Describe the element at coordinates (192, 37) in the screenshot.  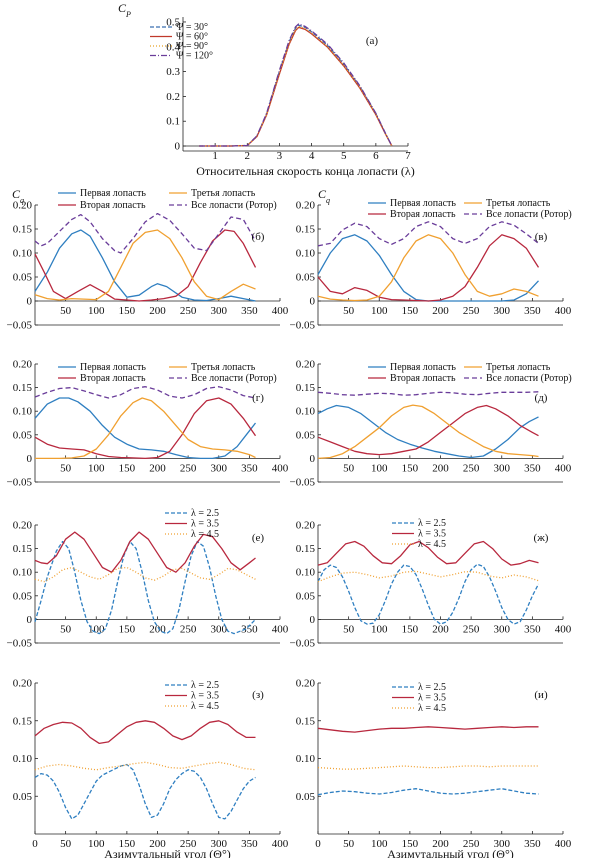
I see `legend-entry: Ψ = 60°` at that location.